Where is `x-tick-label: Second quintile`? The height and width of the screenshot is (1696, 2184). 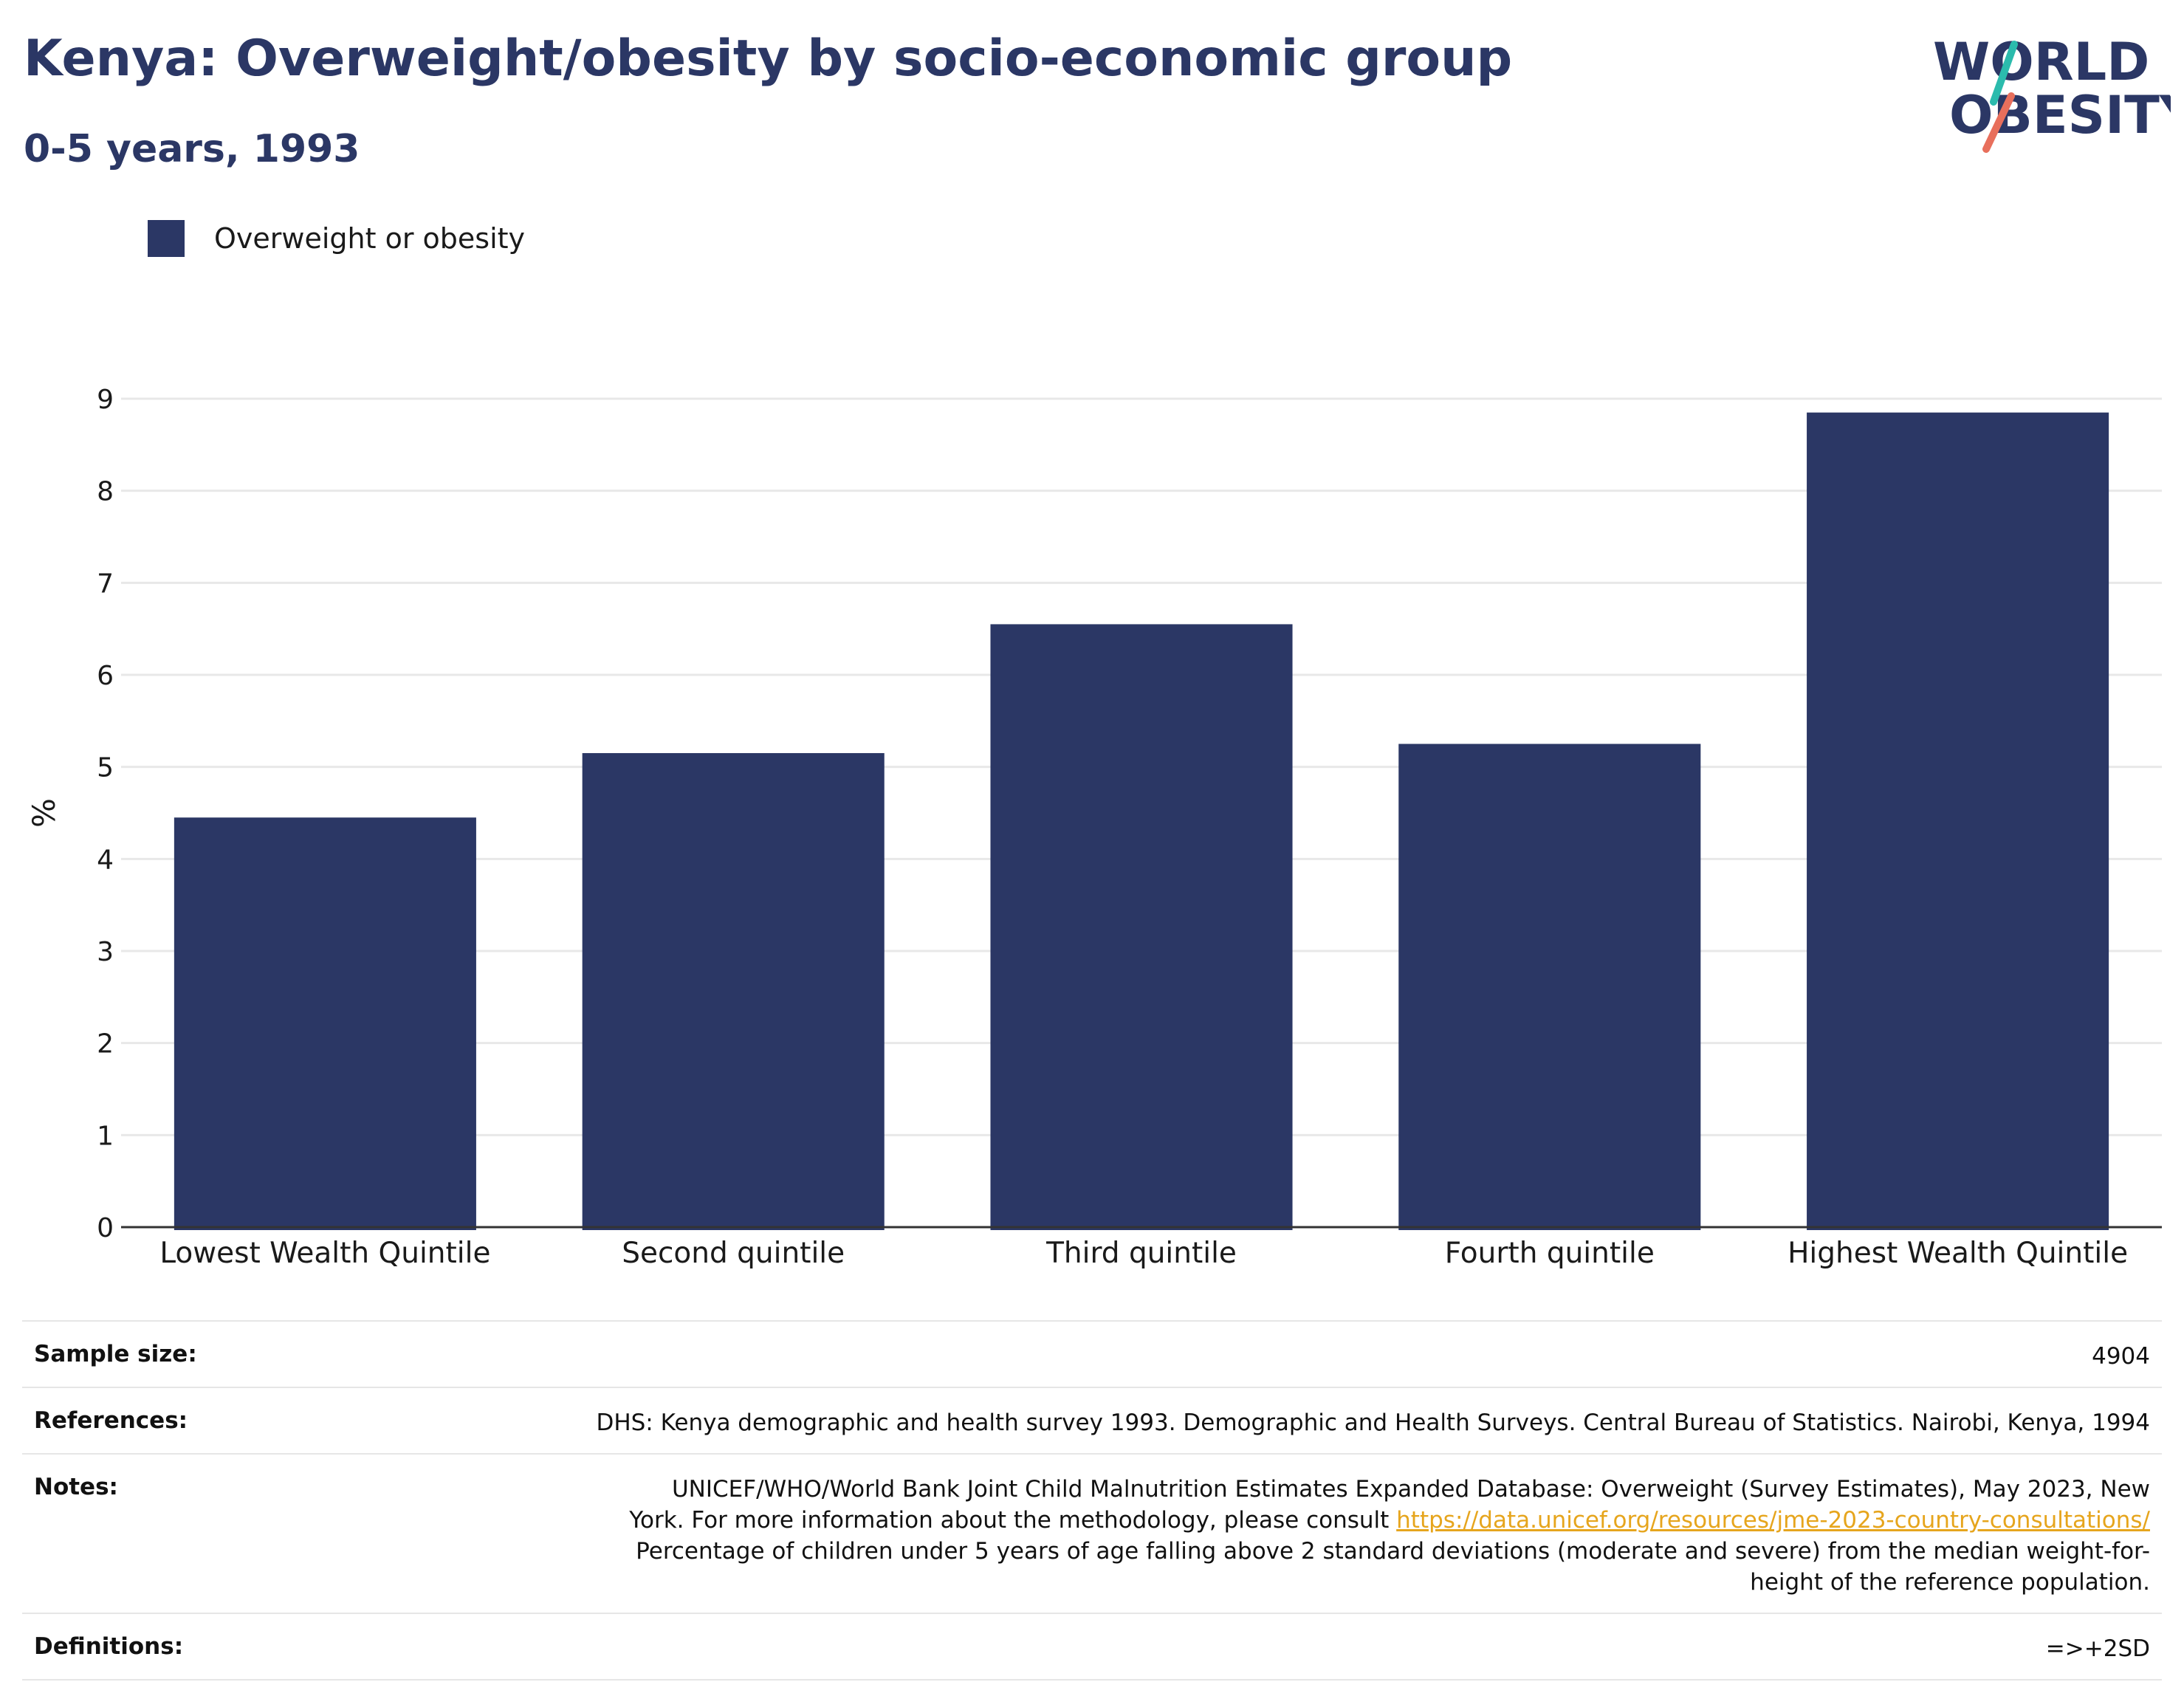 x-tick-label: Second quintile is located at coordinates (734, 1253).